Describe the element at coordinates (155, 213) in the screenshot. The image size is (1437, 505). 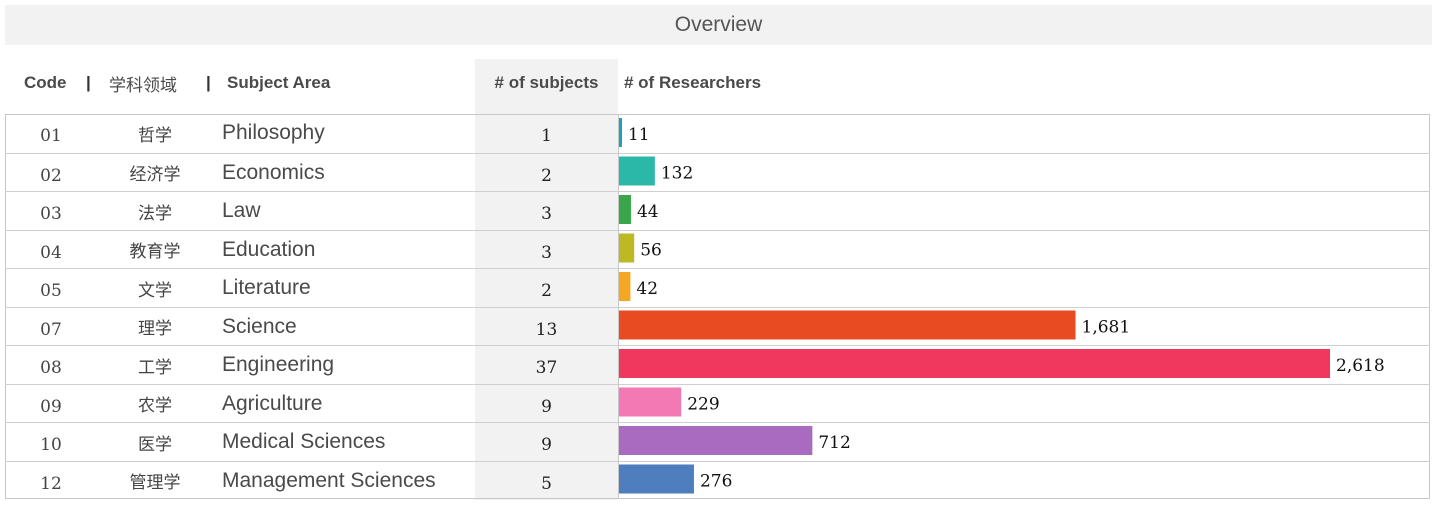
I see `subject-name-cn: 法学` at that location.